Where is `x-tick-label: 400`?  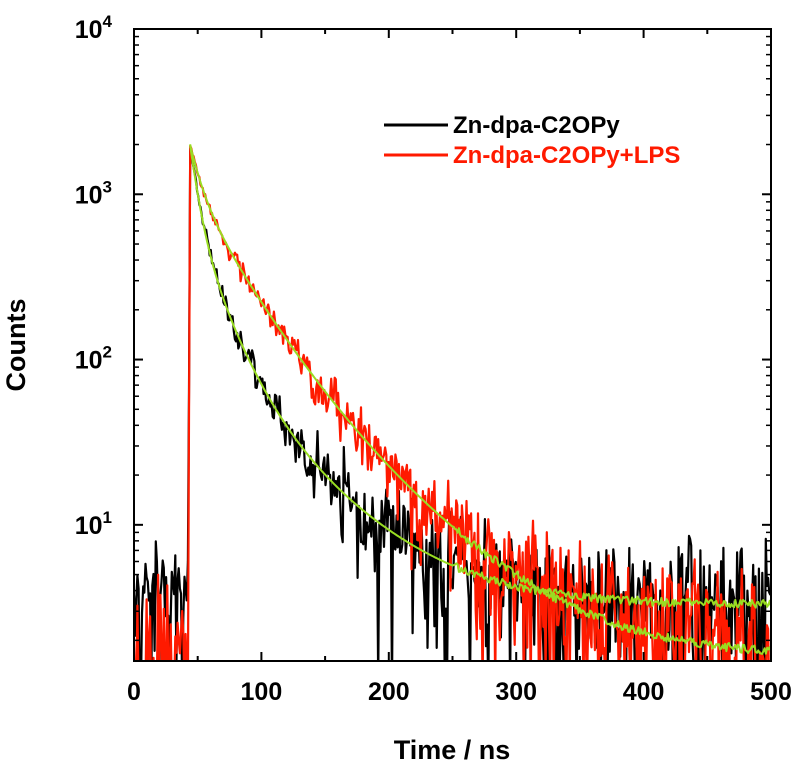 x-tick-label: 400 is located at coordinates (644, 692).